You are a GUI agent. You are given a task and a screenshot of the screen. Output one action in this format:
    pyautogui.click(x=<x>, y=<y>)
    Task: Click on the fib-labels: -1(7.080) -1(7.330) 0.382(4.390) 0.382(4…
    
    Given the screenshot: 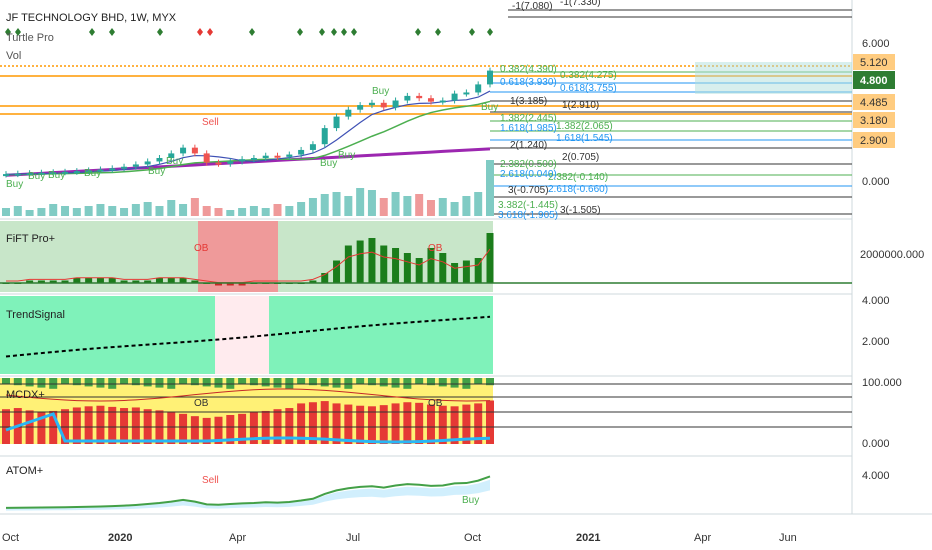 What is the action you would take?
    pyautogui.click(x=557, y=110)
    